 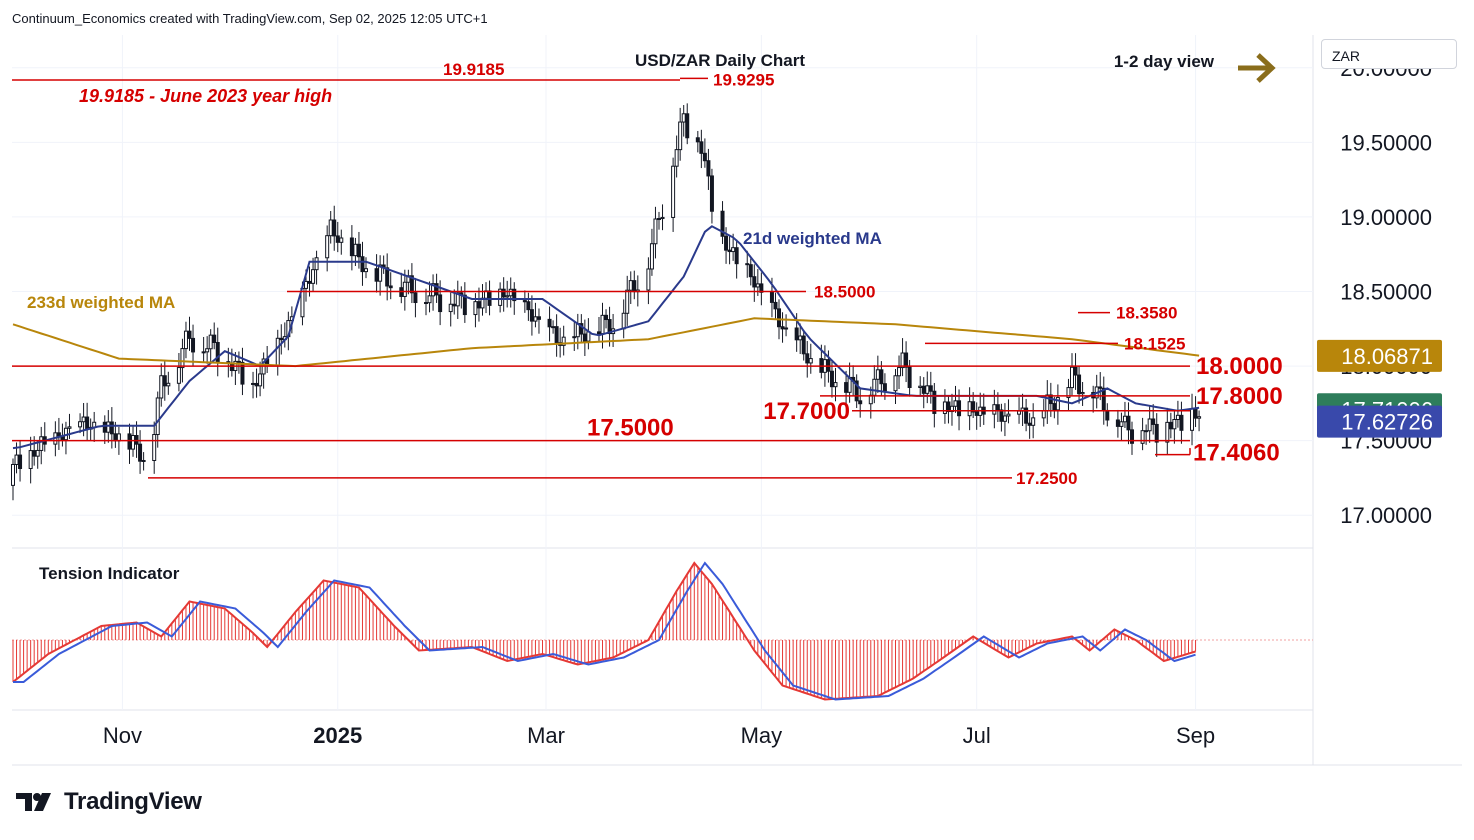 What do you see at coordinates (473, 69) in the screenshot?
I see `level-label-19-9185: 19.9185` at bounding box center [473, 69].